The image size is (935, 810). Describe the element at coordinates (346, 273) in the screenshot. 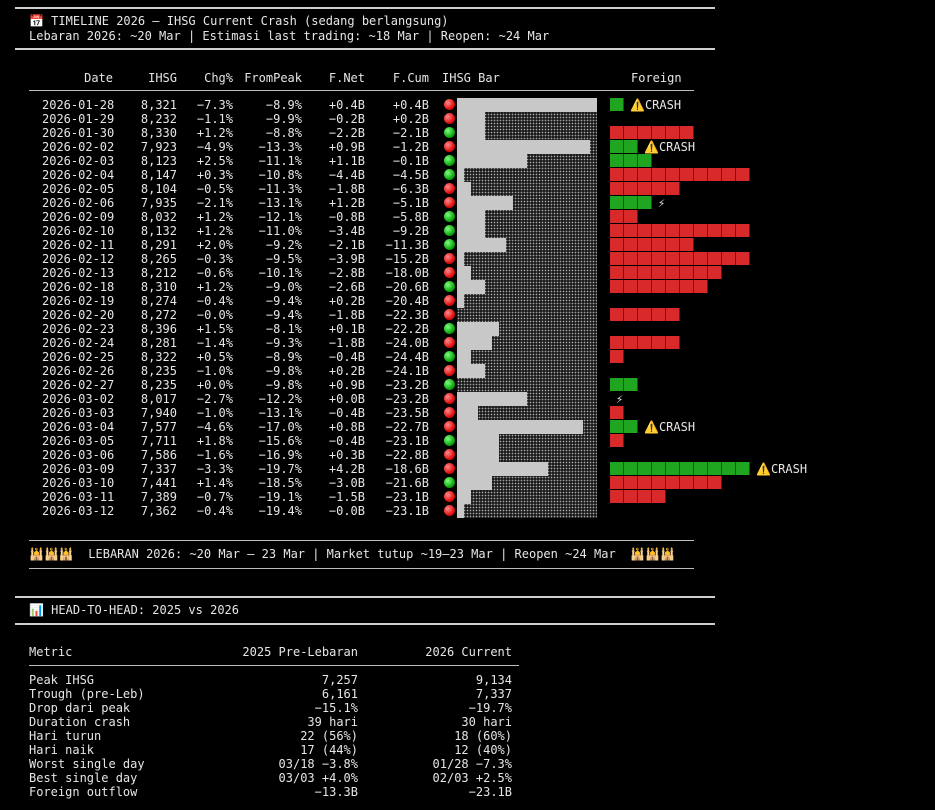

I see `cell-fnet: −2.8B` at that location.